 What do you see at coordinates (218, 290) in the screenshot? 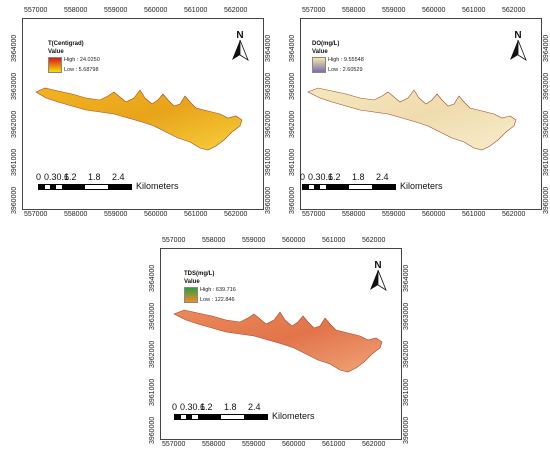
I see `legend-high-label: High : 639.716` at bounding box center [218, 290].